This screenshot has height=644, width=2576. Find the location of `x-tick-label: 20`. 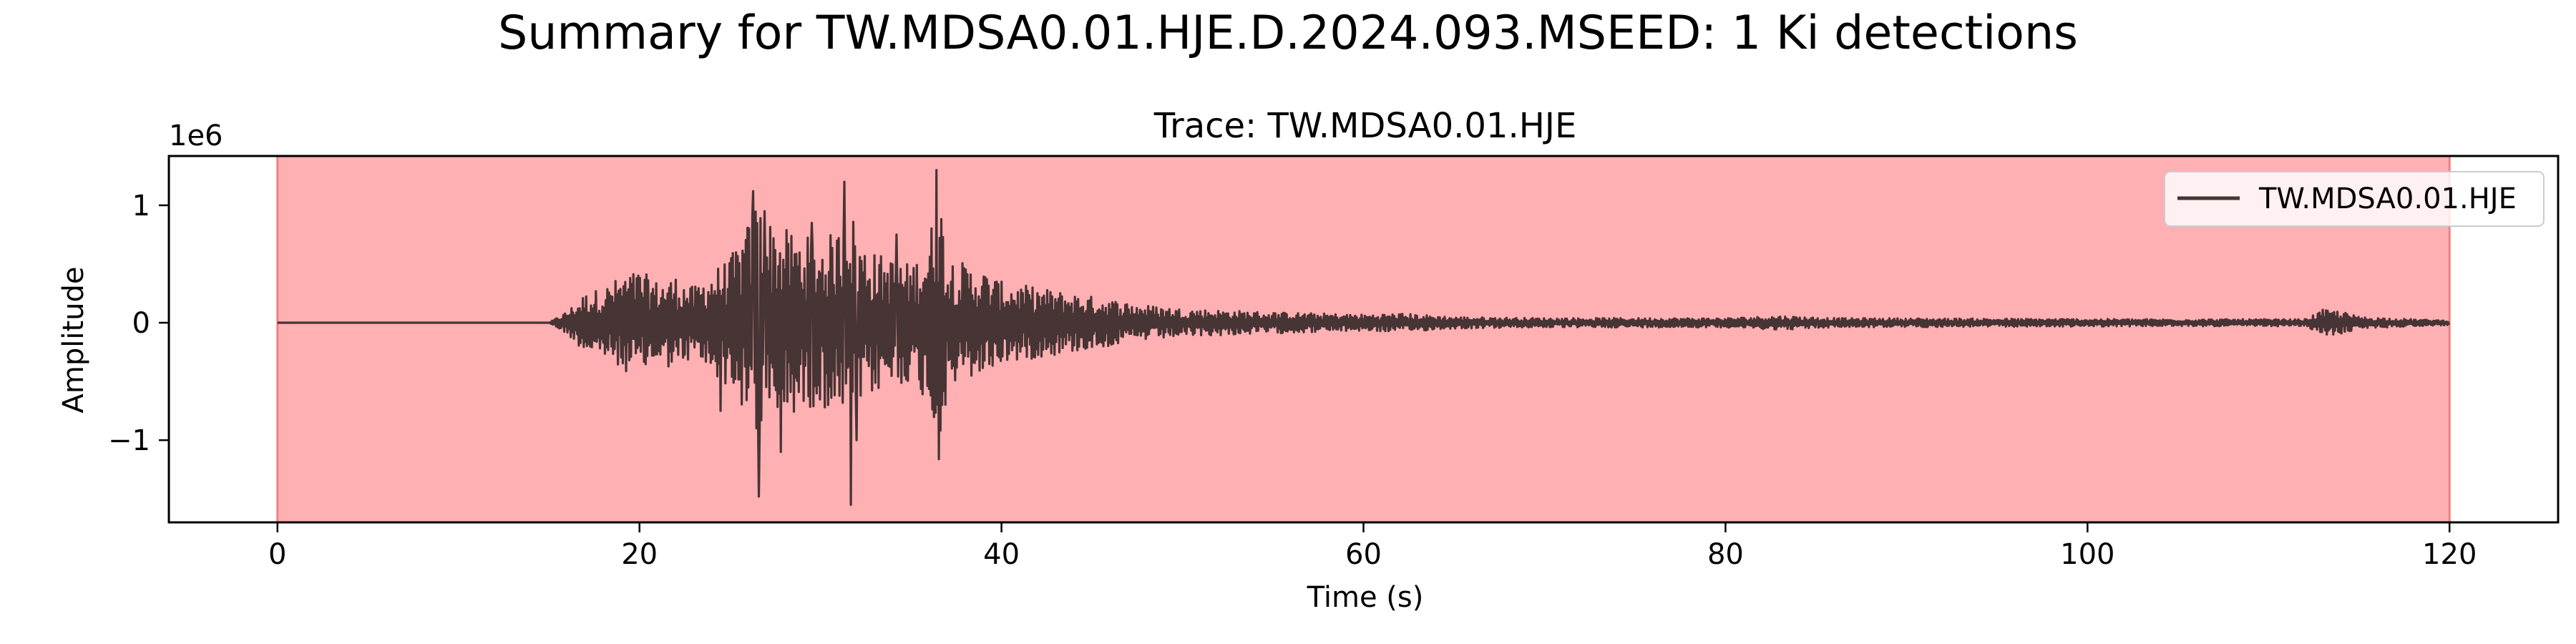

x-tick-label: 20 is located at coordinates (639, 554).